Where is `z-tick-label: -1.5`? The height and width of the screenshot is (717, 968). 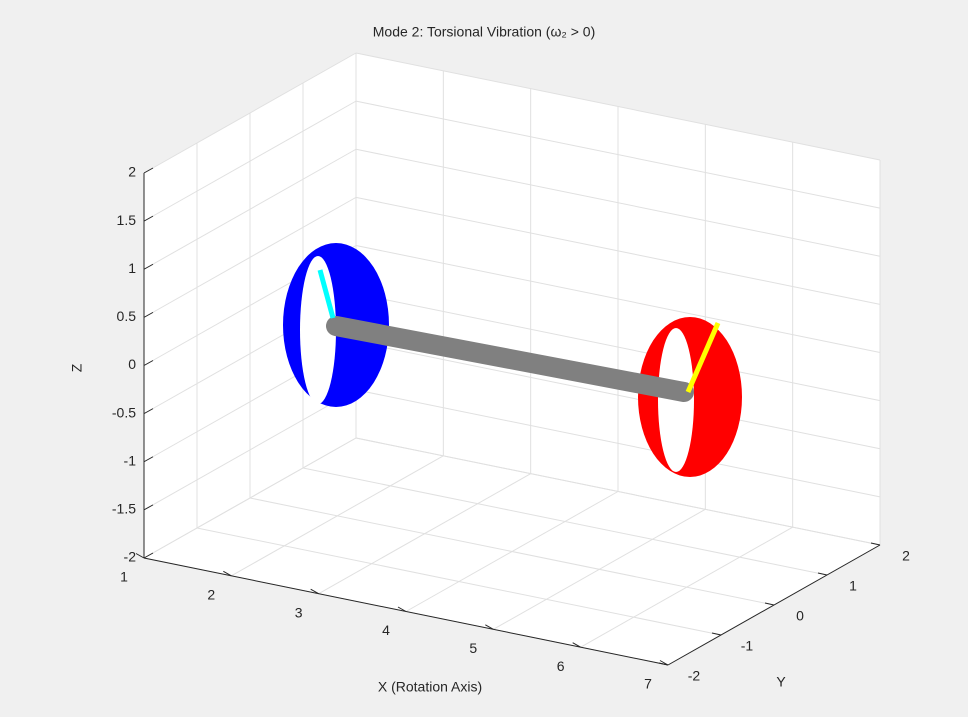
z-tick-label: -1.5 is located at coordinates (124, 509).